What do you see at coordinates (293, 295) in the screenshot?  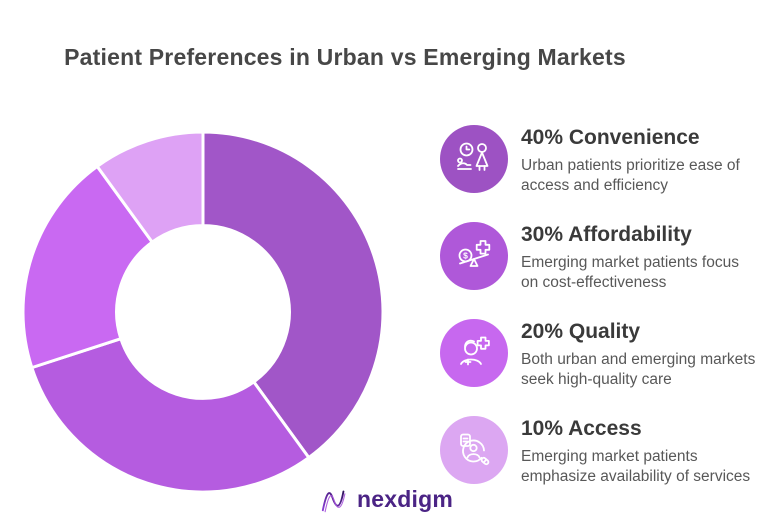 I see `donut-slice-convenience` at bounding box center [293, 295].